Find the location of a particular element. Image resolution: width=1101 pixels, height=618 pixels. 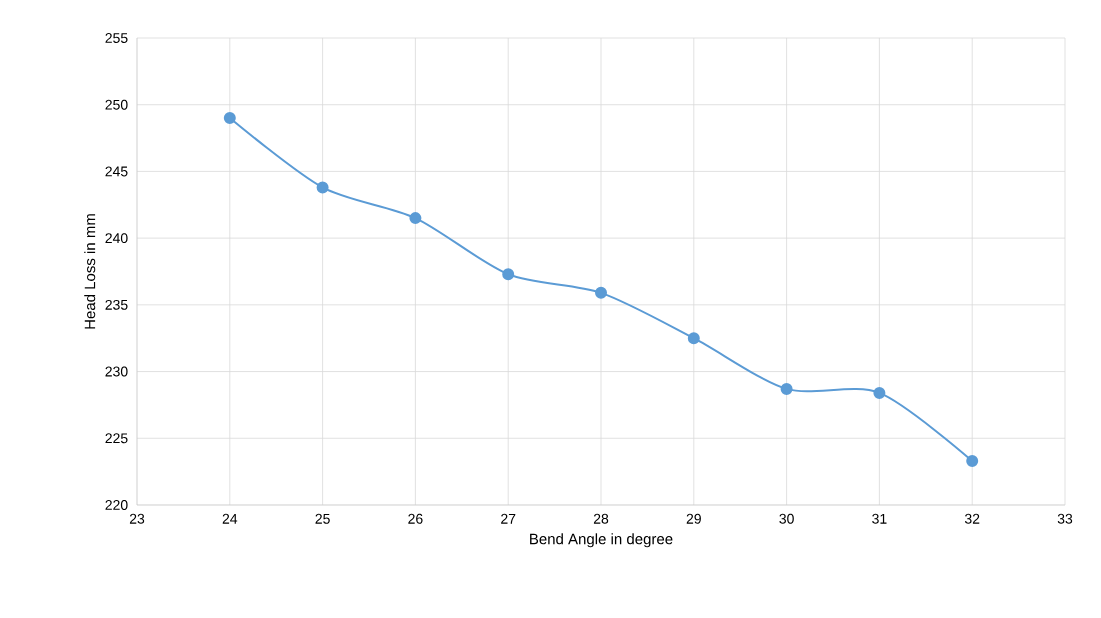

x-axis-title: Bend Angle in degree is located at coordinates (601, 540).